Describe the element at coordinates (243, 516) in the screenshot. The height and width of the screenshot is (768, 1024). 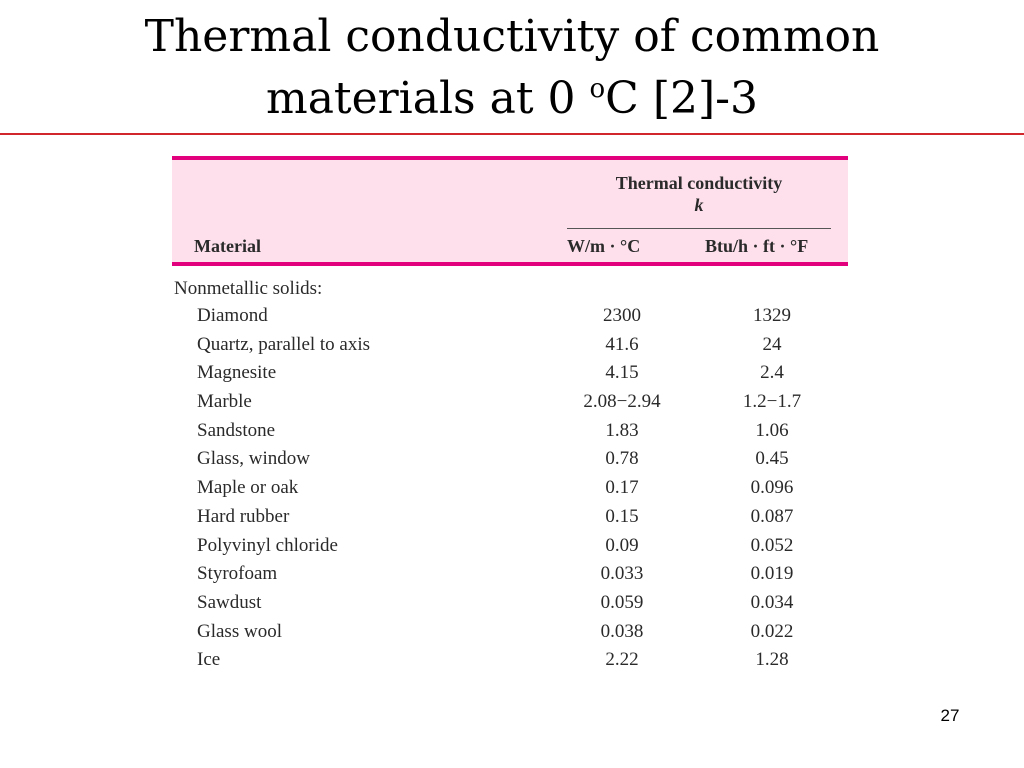
I see `material-name: Hard rubber` at that location.